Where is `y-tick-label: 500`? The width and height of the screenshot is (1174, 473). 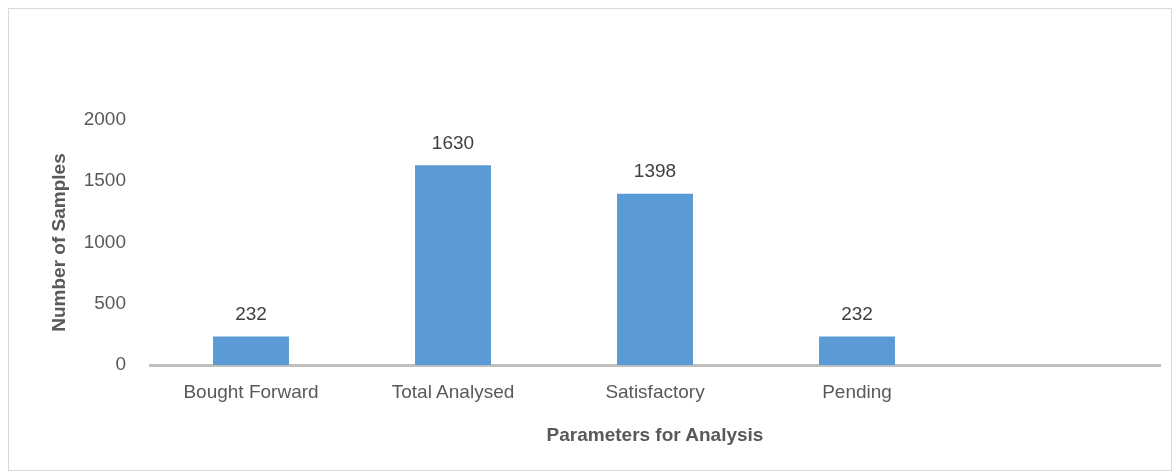 y-tick-label: 500 is located at coordinates (110, 302).